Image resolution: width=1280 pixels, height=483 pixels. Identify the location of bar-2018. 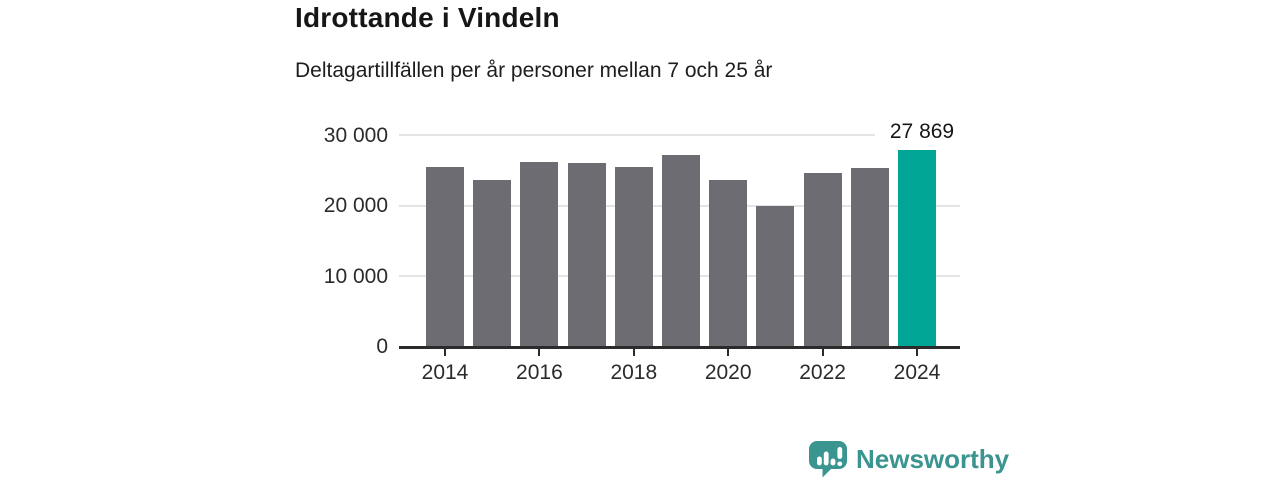
(633, 257).